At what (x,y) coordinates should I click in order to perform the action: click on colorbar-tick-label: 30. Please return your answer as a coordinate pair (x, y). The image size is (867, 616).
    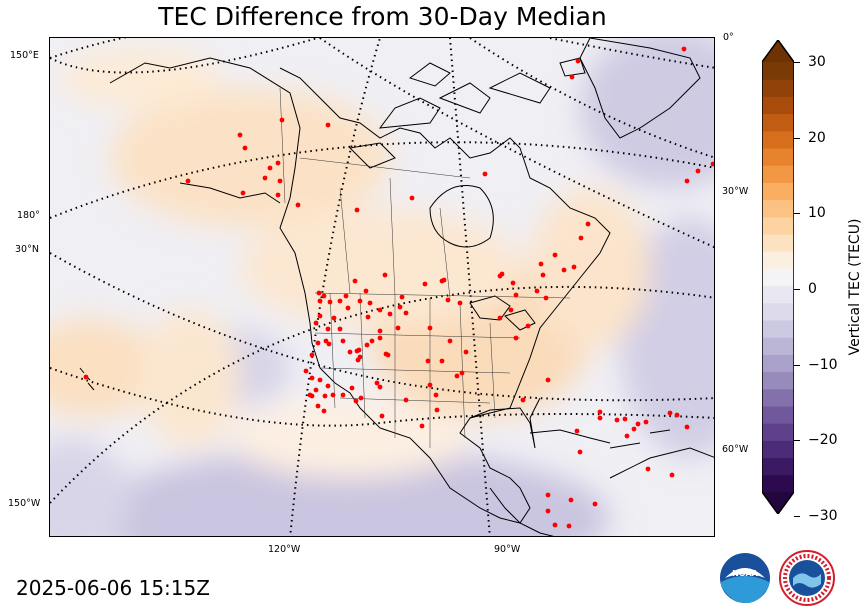
    Looking at the image, I should click on (817, 62).